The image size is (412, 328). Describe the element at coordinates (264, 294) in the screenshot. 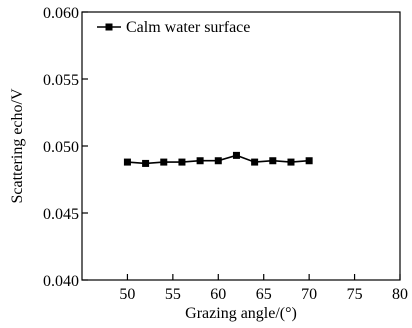

I see `x-tick-label: 65` at that location.